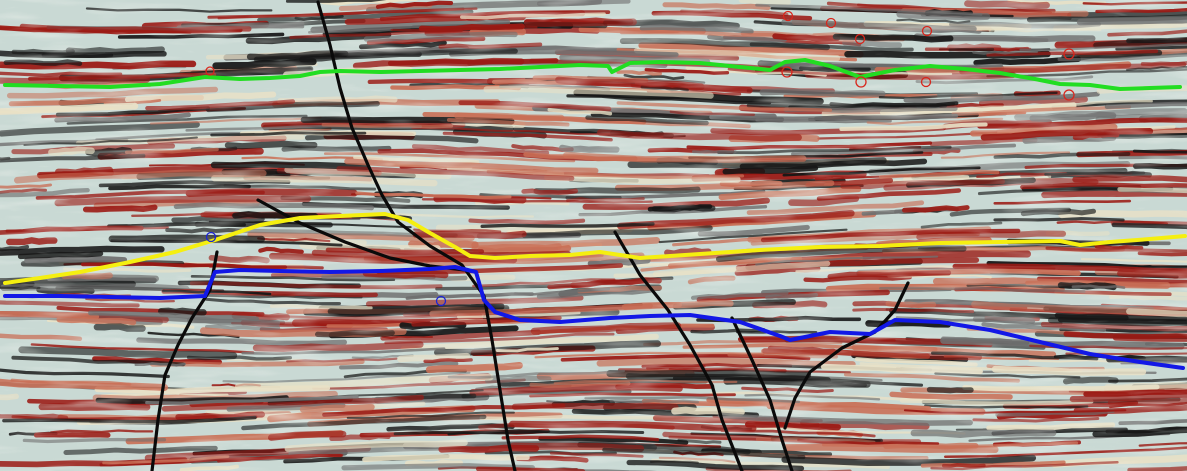  I want to click on horizon-green, so click(592, 74).